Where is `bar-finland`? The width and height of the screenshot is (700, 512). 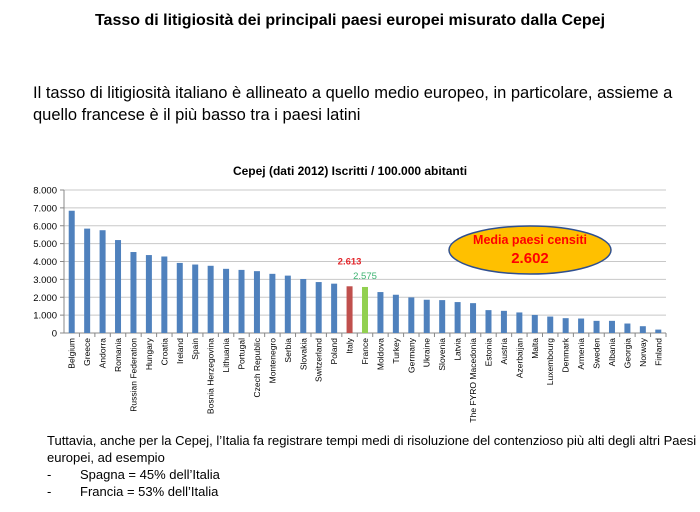
bar-finland is located at coordinates (658, 331).